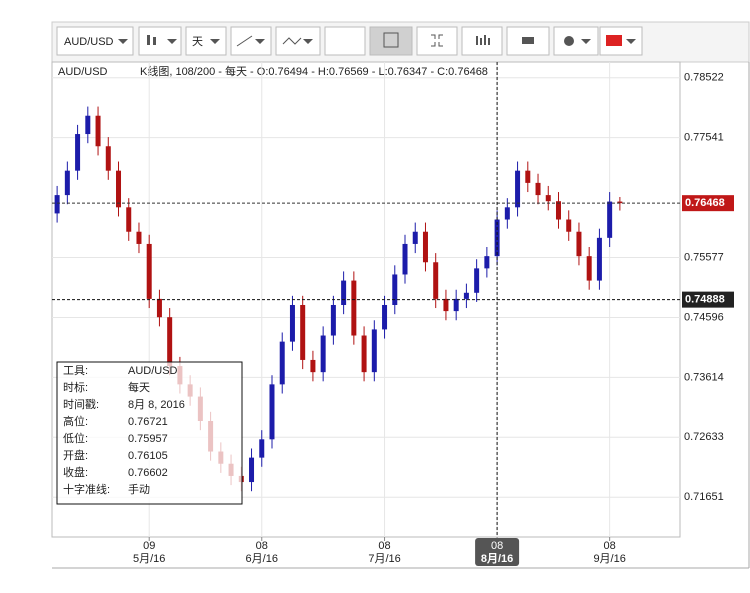  Describe the element at coordinates (86, 489) in the screenshot. I see `info-key: 十字准线:` at that location.